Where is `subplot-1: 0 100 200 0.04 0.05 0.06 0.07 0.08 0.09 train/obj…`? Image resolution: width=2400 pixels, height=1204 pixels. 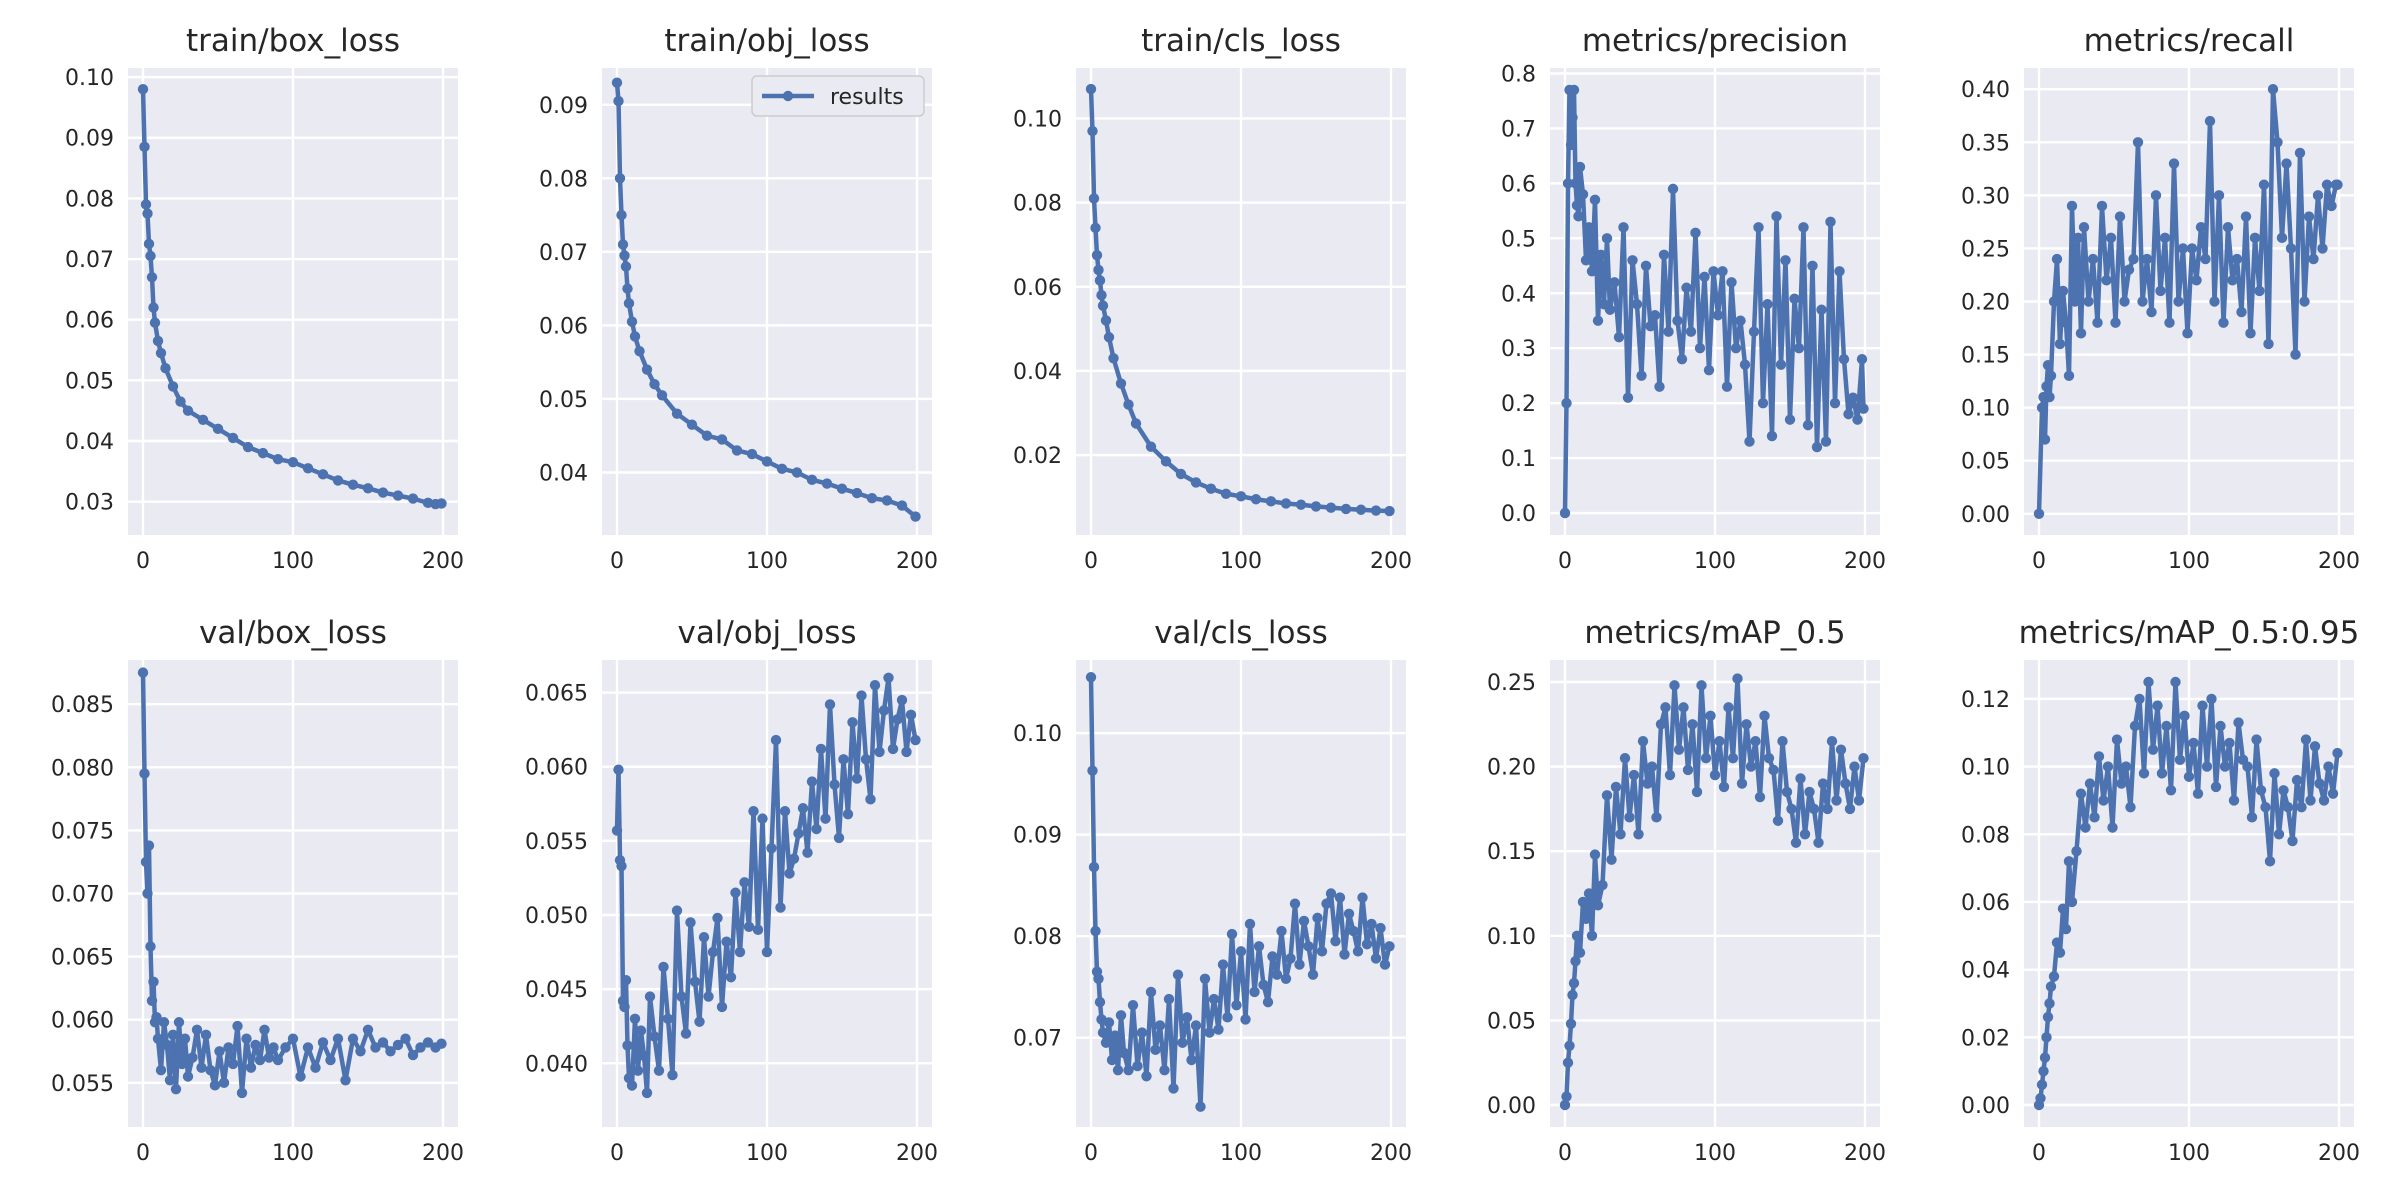 subplot-1: 0 100 200 0.04 0.05 0.06 0.07 0.08 0.09 train/obj… is located at coordinates (738, 298).